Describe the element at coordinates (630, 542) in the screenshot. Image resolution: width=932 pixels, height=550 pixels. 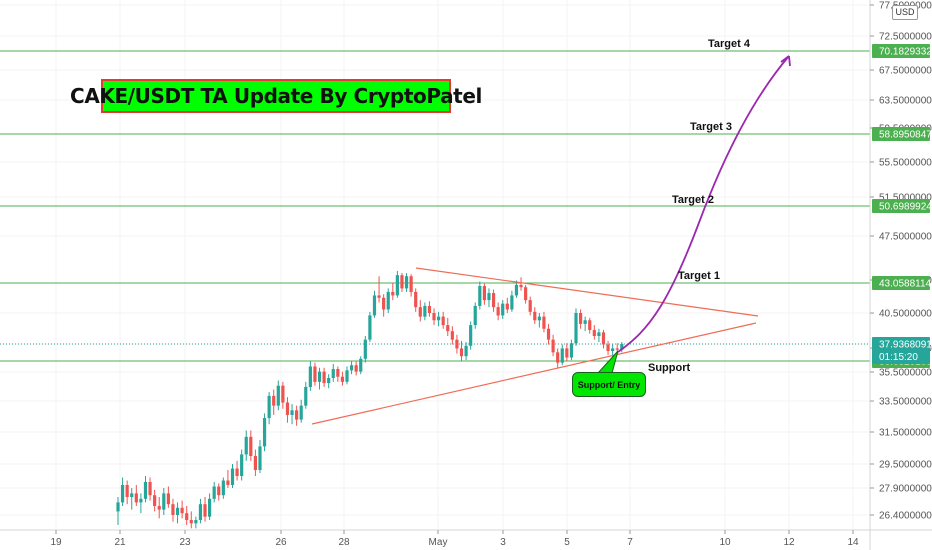
I see `time-tick-label: 7` at that location.